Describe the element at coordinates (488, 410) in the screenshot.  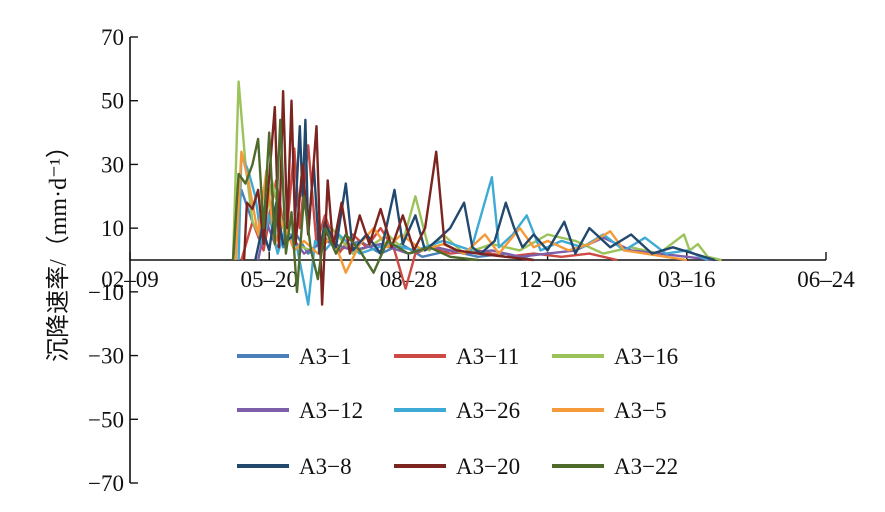
I see `legend-label: A3−26` at that location.